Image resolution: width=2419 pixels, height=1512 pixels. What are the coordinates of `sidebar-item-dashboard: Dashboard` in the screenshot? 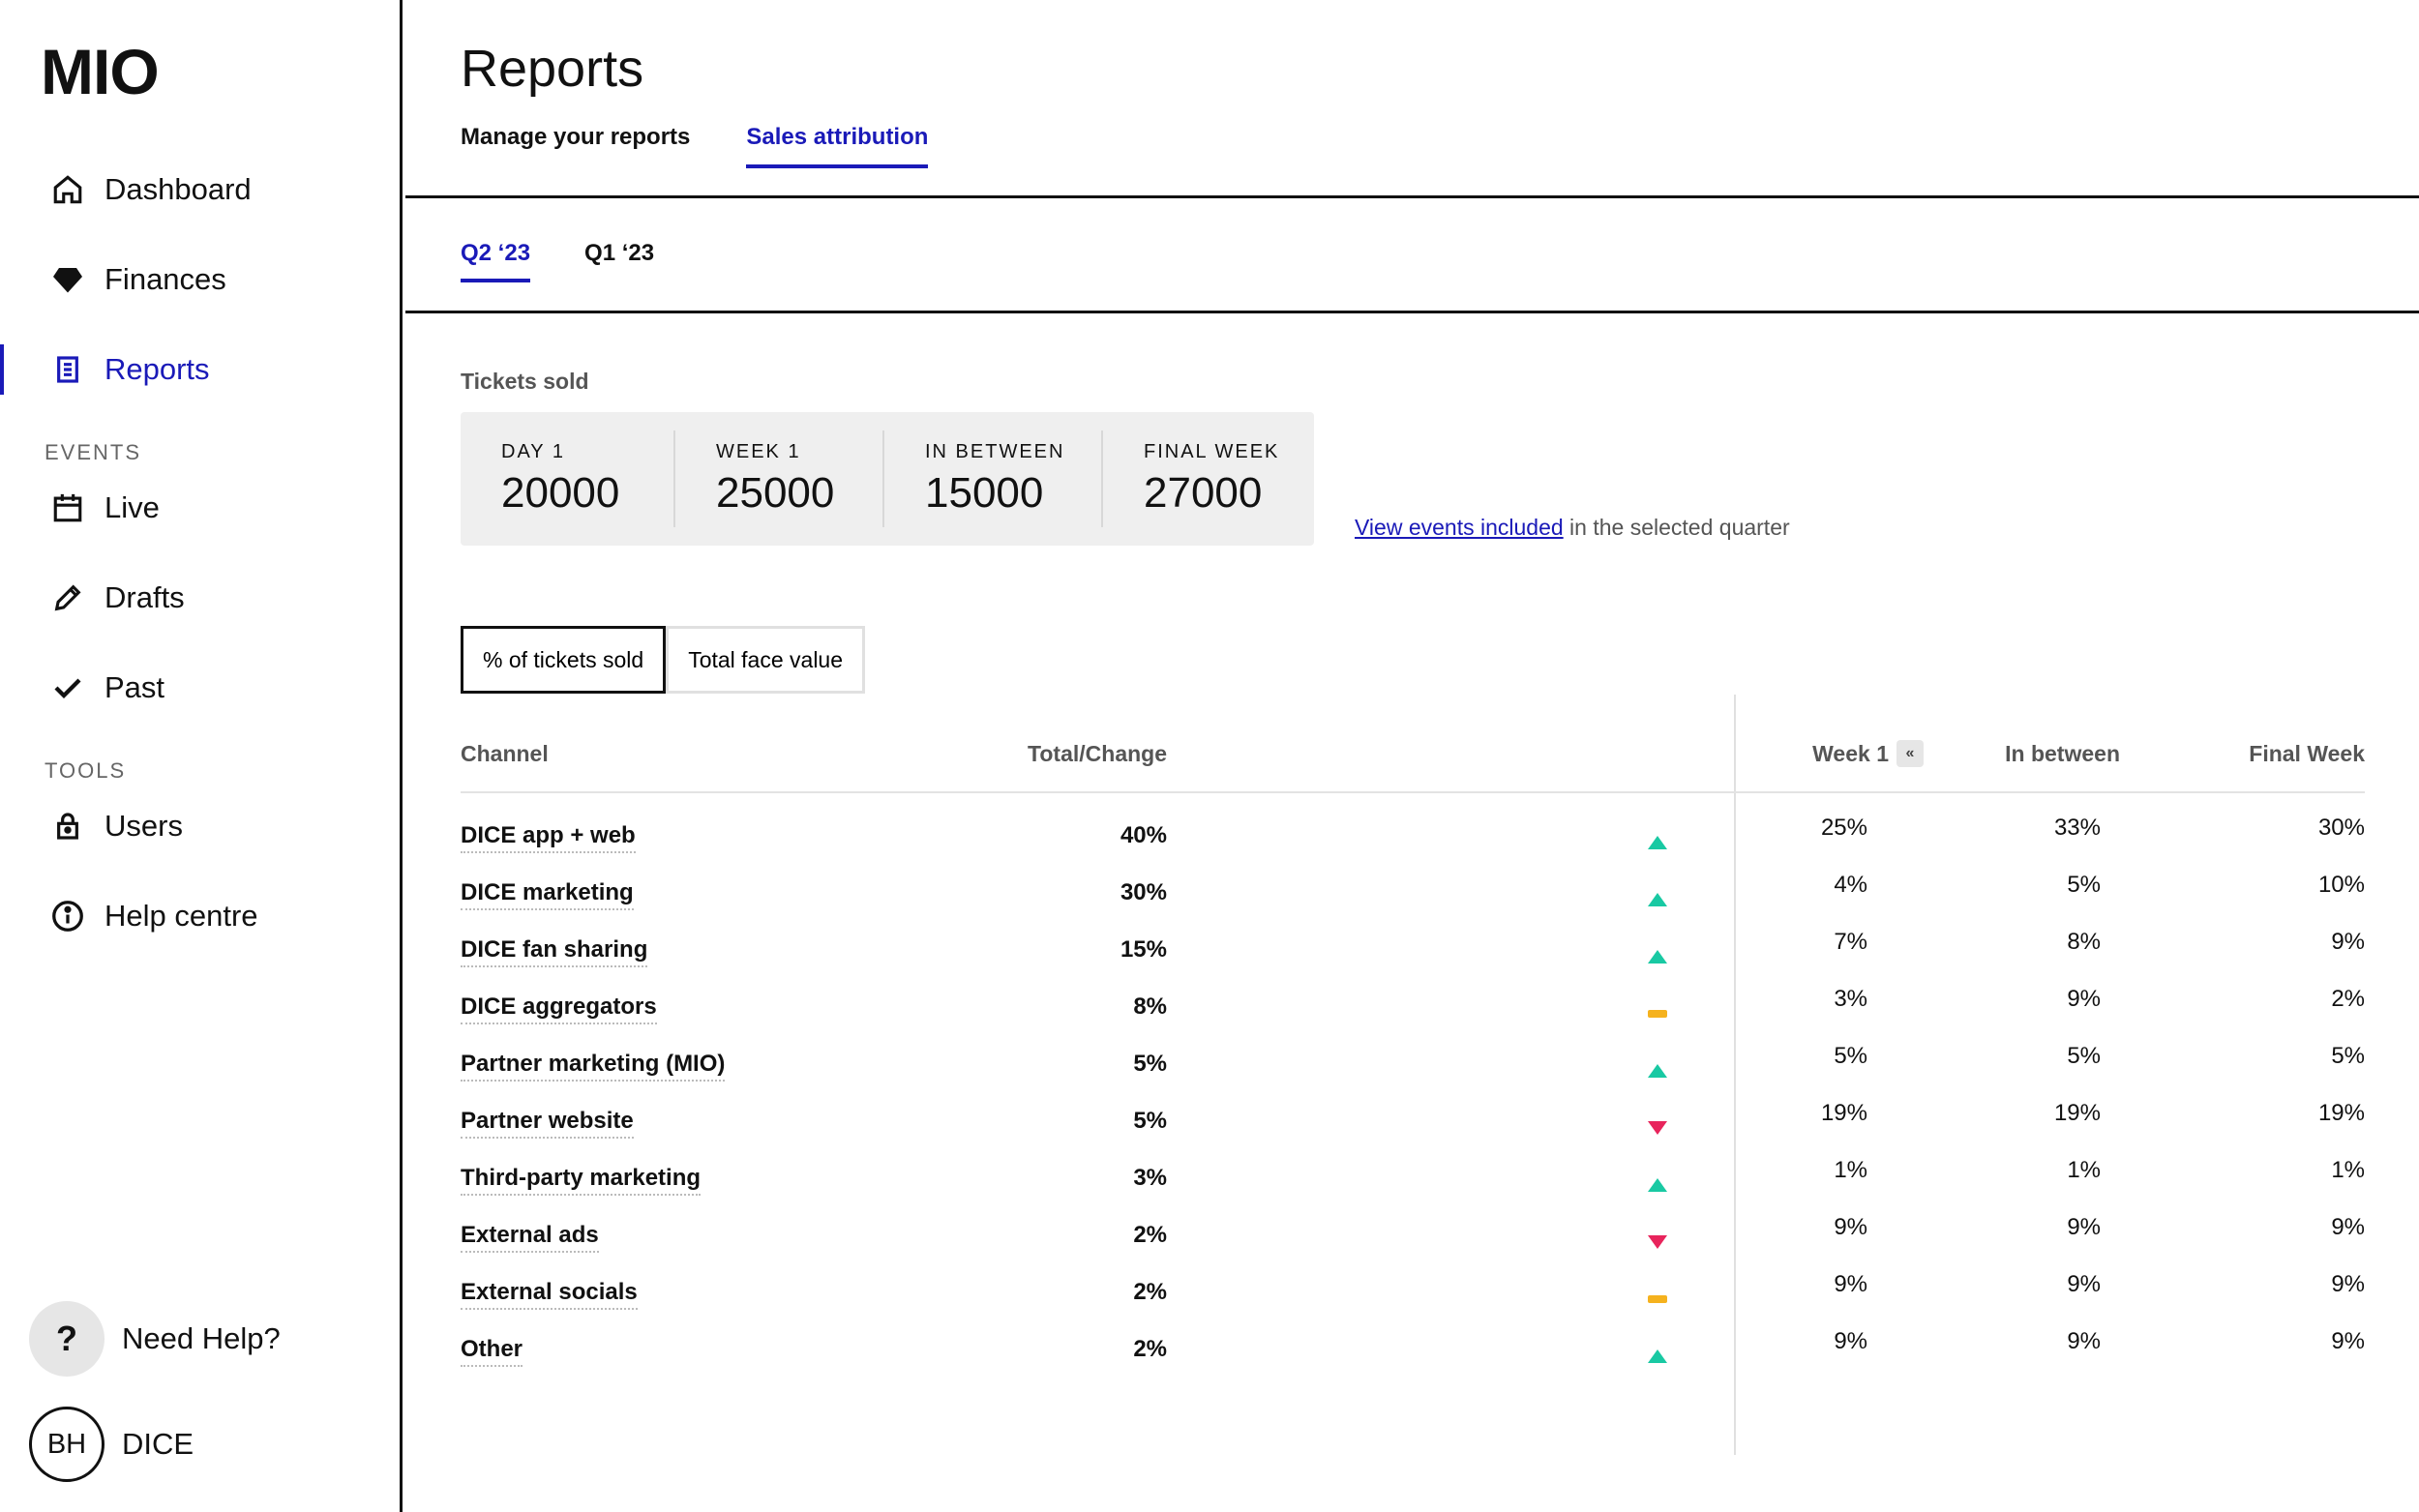 It's located at (200, 190).